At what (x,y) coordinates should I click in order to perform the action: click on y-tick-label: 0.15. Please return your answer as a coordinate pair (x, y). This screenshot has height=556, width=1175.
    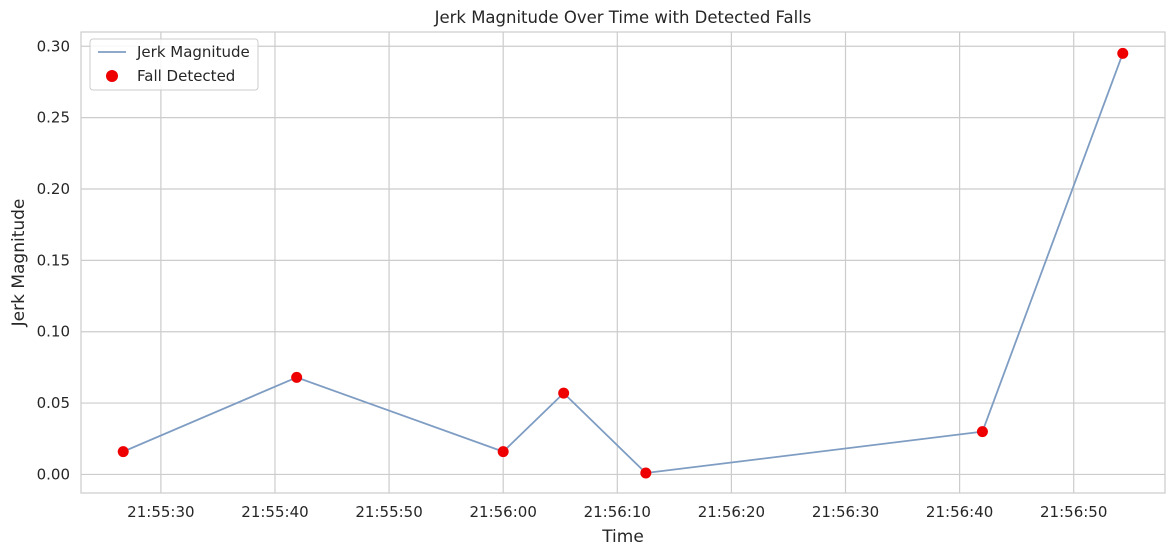
    Looking at the image, I should click on (53, 260).